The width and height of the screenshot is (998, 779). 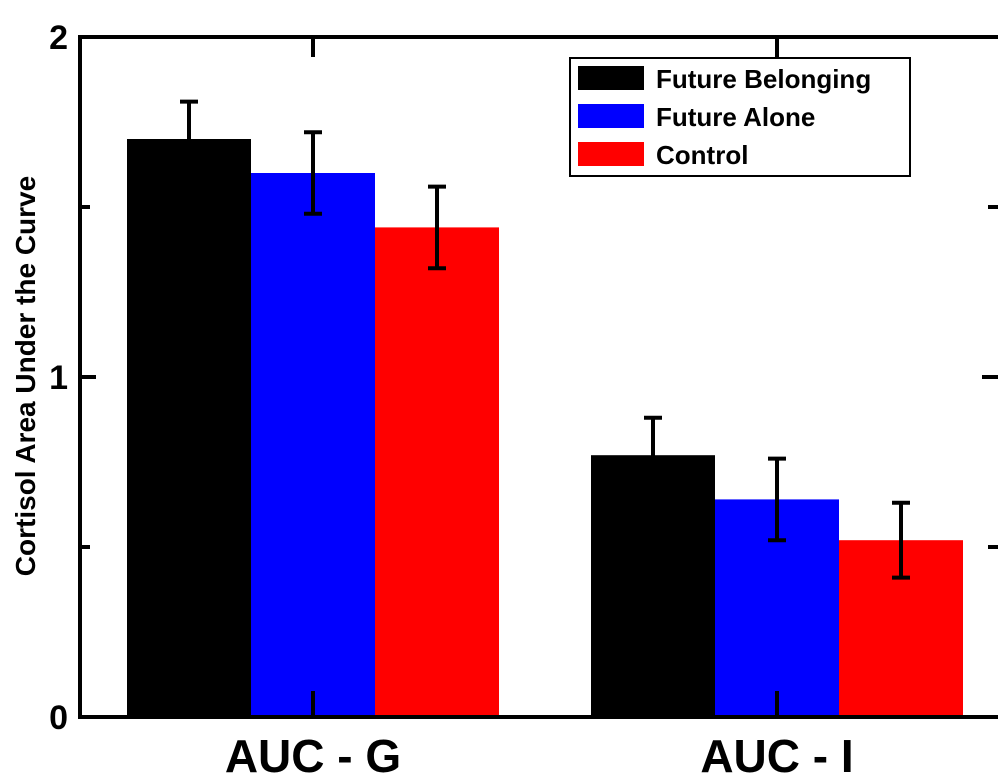 What do you see at coordinates (58, 718) in the screenshot?
I see `y-tick-label-0: 0` at bounding box center [58, 718].